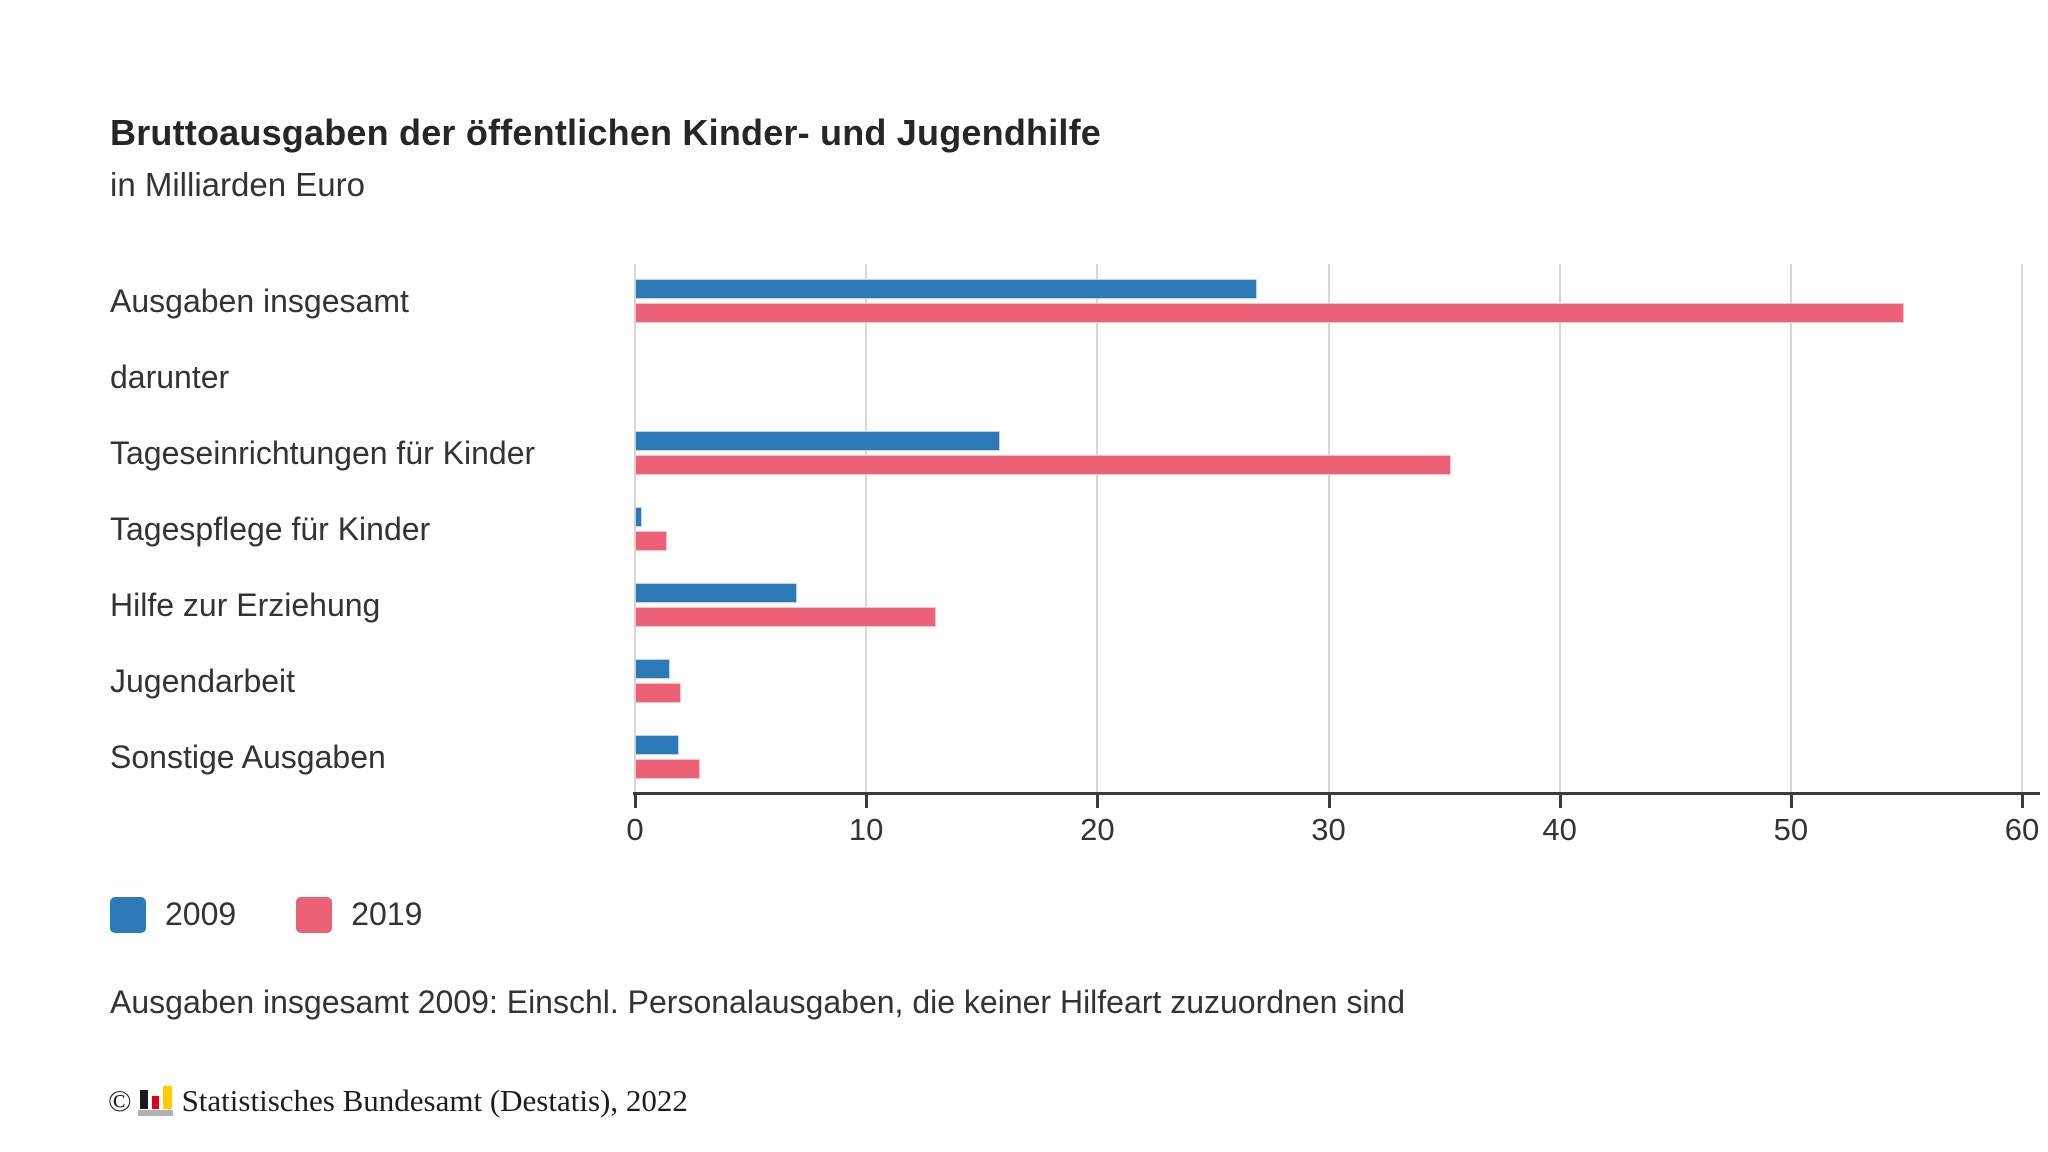  Describe the element at coordinates (667, 769) in the screenshot. I see `bar-2019-sonstige-ausgaben` at that location.